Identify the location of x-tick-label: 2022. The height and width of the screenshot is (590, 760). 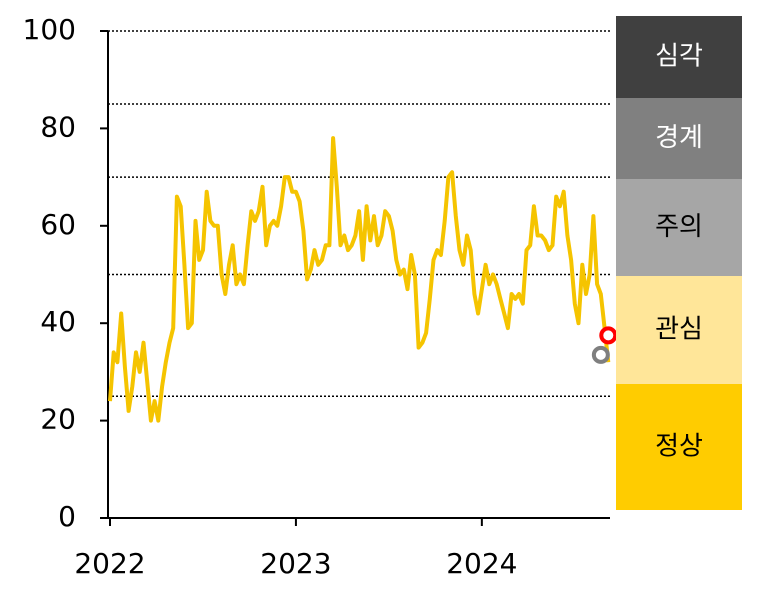
(109, 563).